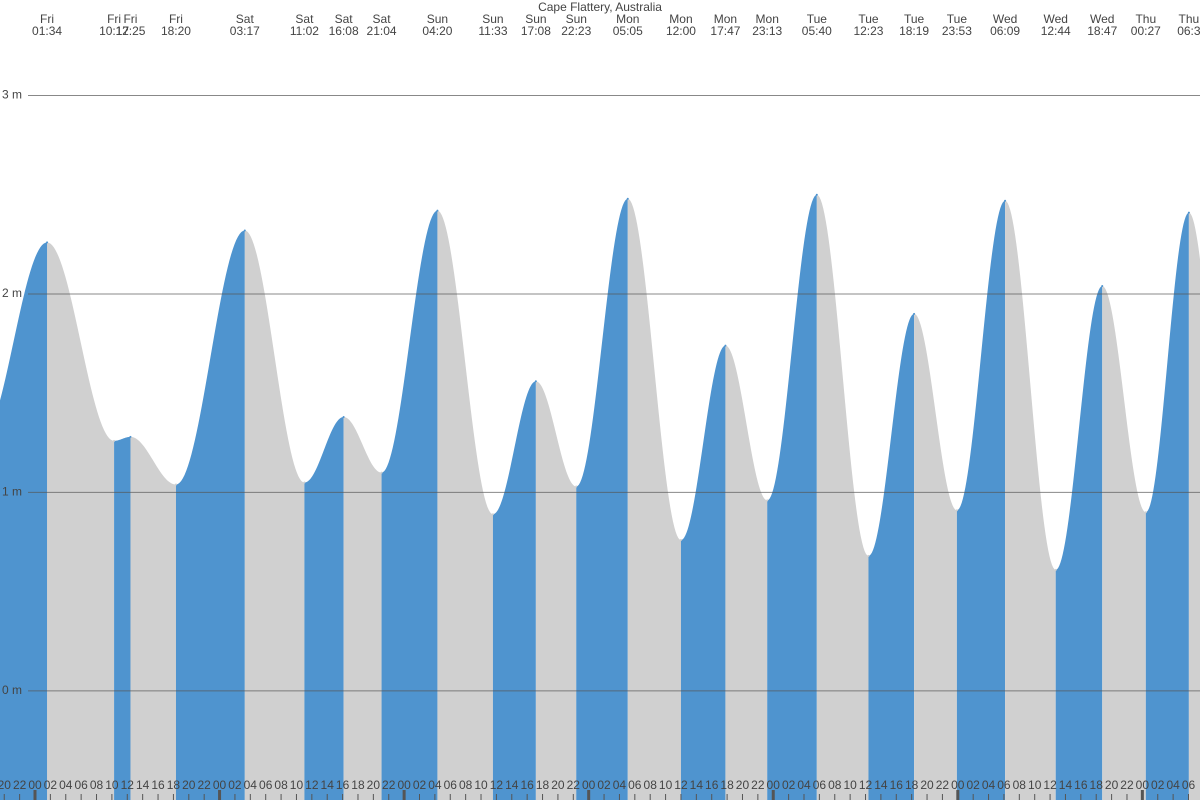 The image size is (1200, 800). Describe the element at coordinates (12, 492) in the screenshot. I see `y-tick-label: 1 m` at that location.